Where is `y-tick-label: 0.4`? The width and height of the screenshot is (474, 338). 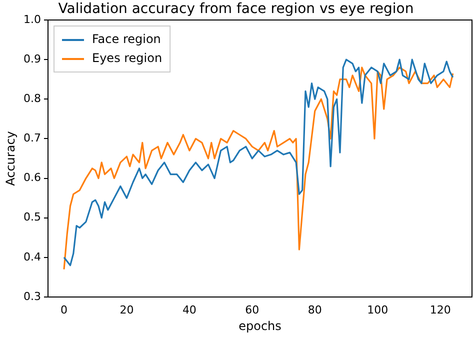
y-tick-label: 0.4 is located at coordinates (32, 257).